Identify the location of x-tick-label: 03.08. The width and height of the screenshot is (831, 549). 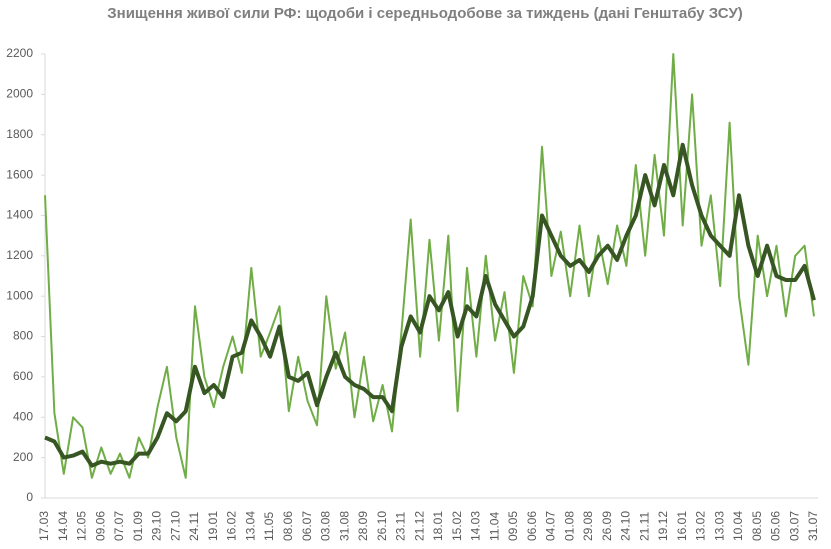
(326, 526).